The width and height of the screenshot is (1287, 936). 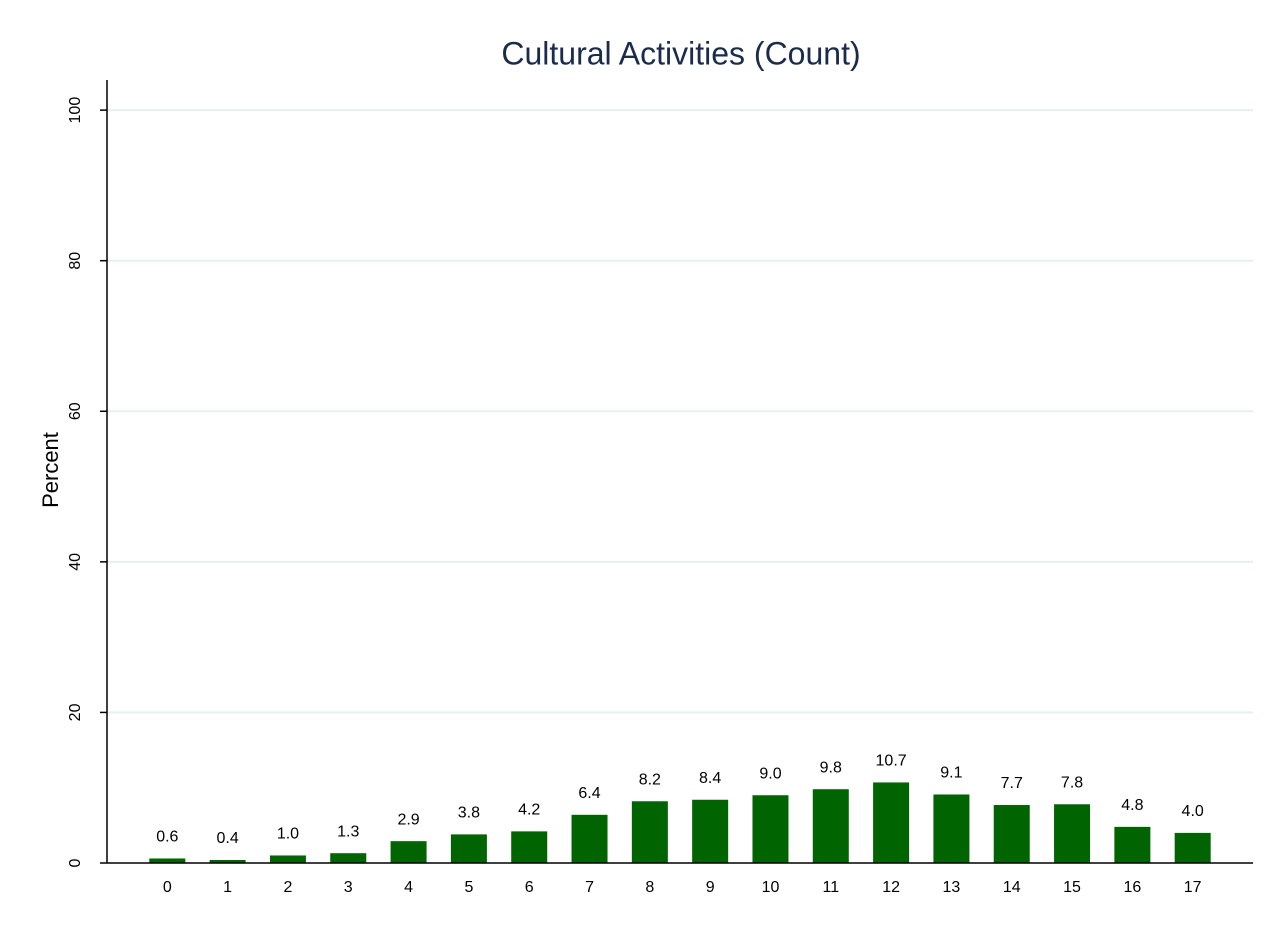 What do you see at coordinates (1193, 887) in the screenshot?
I see `x-tick-label: 17` at bounding box center [1193, 887].